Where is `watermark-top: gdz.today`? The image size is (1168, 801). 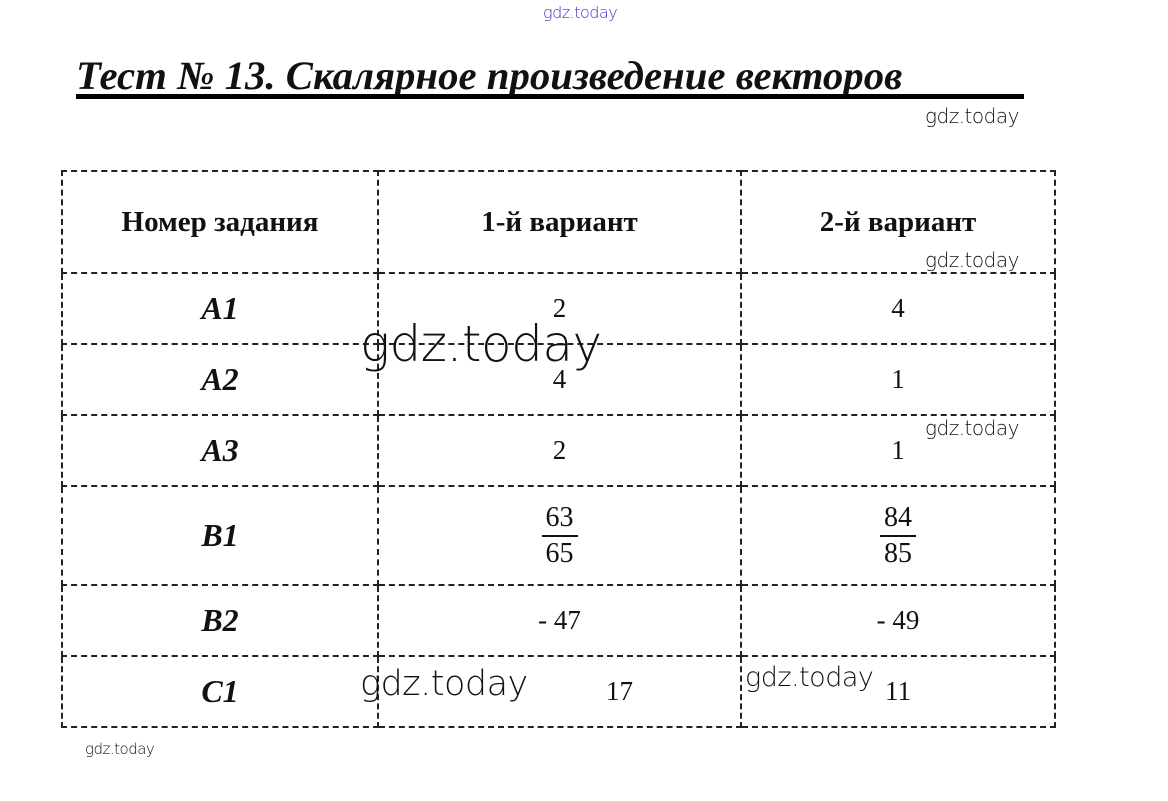 watermark-top: gdz.today is located at coordinates (580, 12).